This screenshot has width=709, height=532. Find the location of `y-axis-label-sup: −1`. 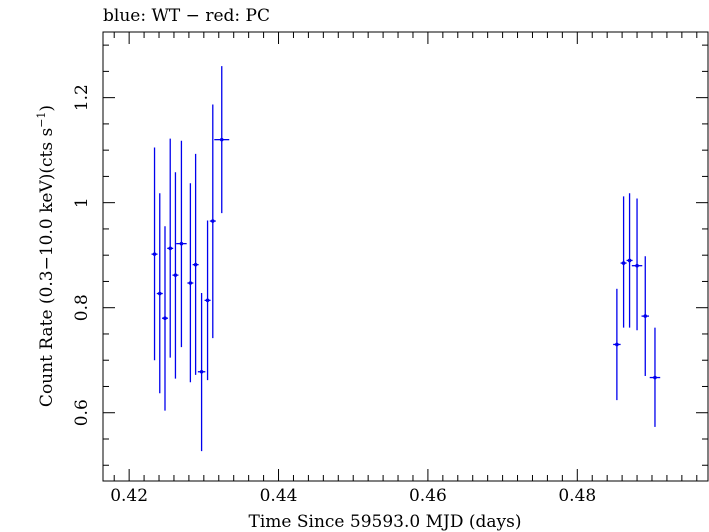

y-axis-label-sup: −1 is located at coordinates (41, 120).